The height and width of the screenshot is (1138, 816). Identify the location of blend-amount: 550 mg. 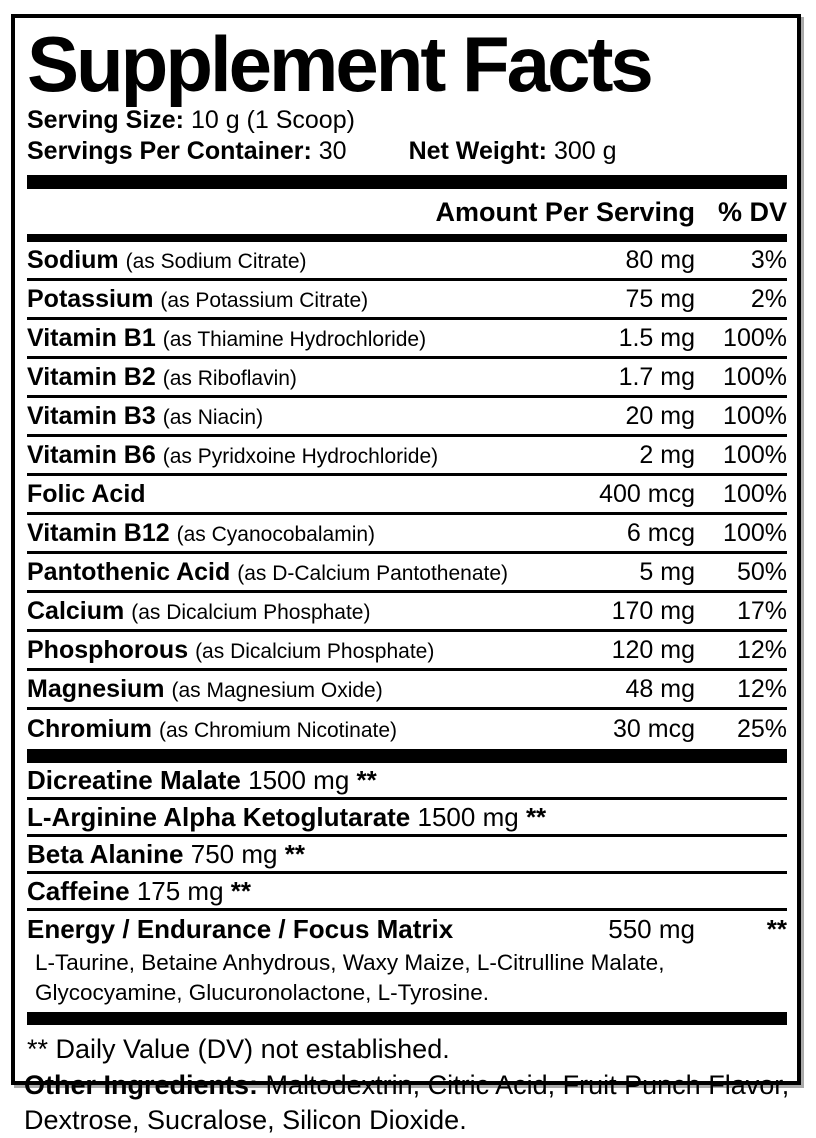
(651, 929).